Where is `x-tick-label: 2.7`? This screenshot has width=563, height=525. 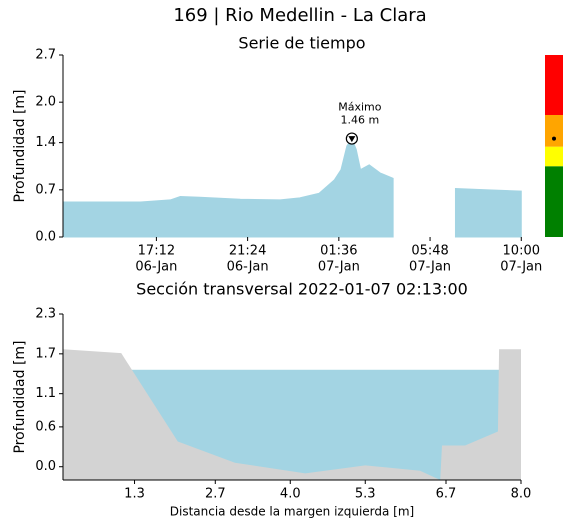
x-tick-label: 2.7 is located at coordinates (215, 494).